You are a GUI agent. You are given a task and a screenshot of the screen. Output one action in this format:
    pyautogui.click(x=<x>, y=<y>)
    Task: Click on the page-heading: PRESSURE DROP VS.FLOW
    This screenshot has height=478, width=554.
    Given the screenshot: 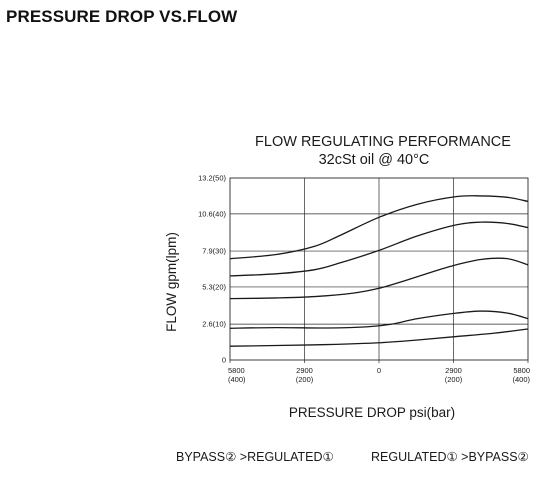 What is the action you would take?
    pyautogui.click(x=122, y=16)
    